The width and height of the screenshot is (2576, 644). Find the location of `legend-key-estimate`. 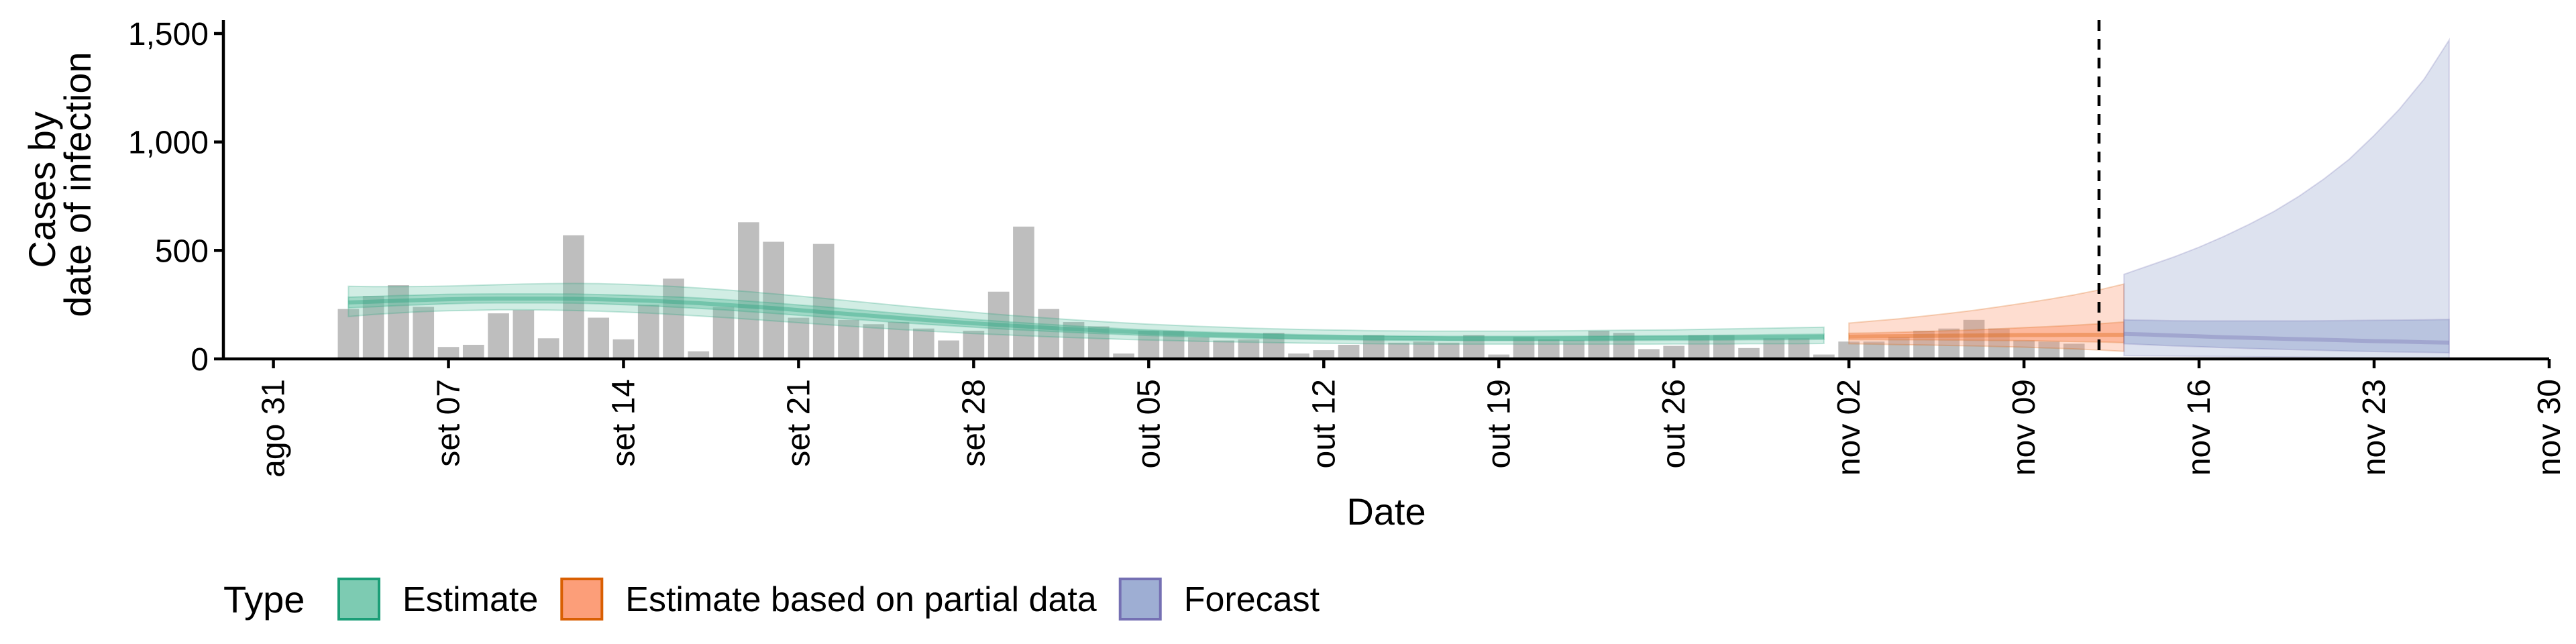

legend-key-estimate is located at coordinates (358, 599).